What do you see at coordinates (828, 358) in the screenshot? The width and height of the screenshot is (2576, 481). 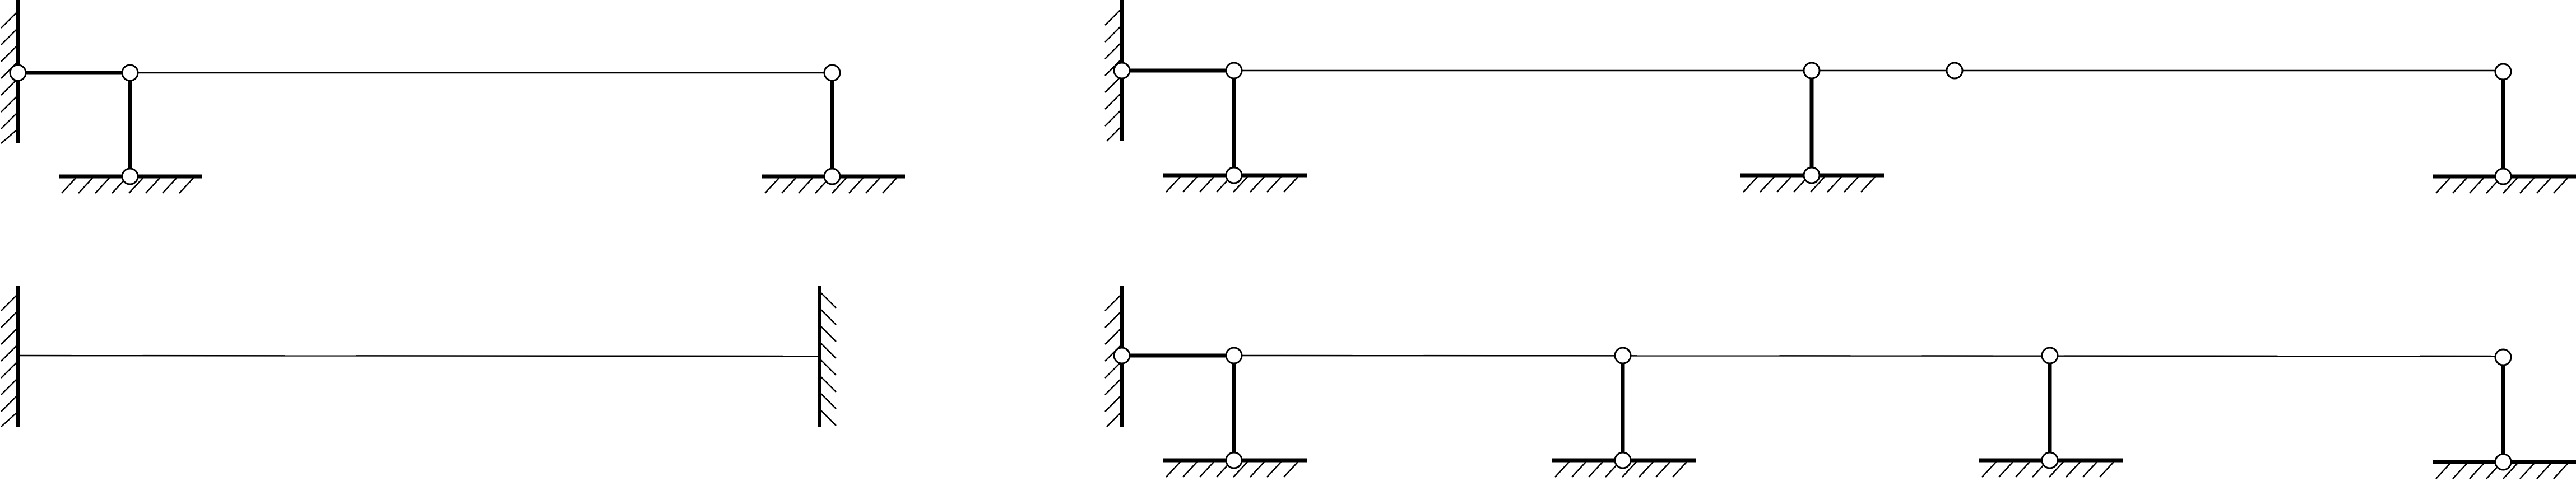 I see `wall-hatching-right` at bounding box center [828, 358].